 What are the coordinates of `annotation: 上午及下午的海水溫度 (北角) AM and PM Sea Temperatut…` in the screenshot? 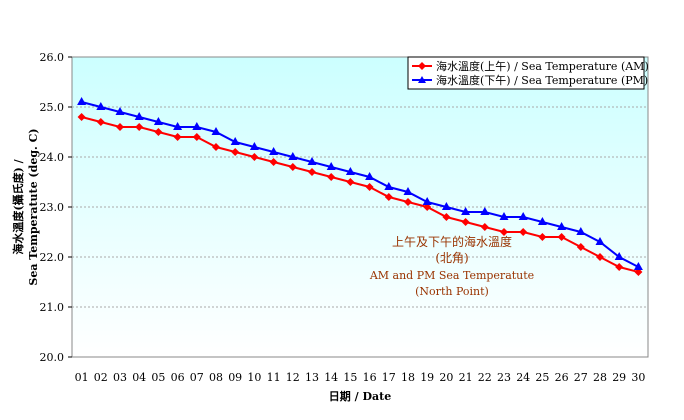 It's located at (451, 266).